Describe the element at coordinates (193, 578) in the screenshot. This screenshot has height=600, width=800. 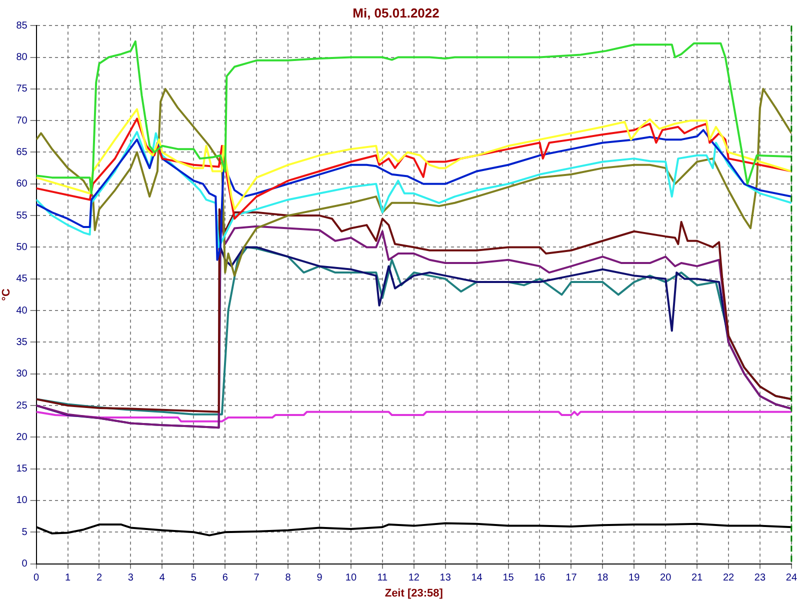
I see `x-tick-label: 5` at that location.